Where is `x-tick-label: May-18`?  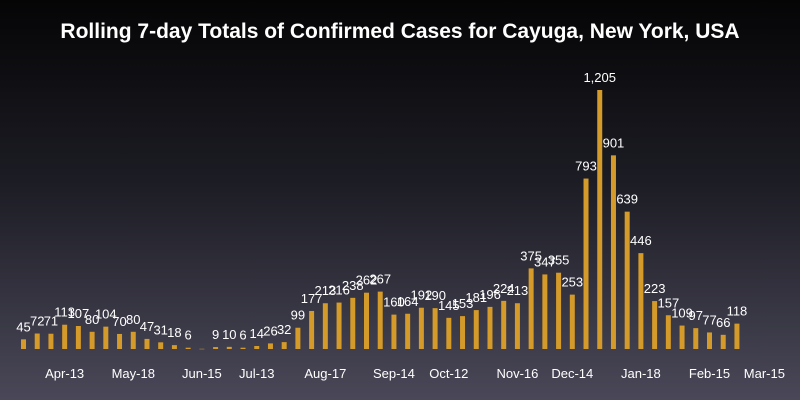
x-tick-label: May-18 is located at coordinates (133, 373).